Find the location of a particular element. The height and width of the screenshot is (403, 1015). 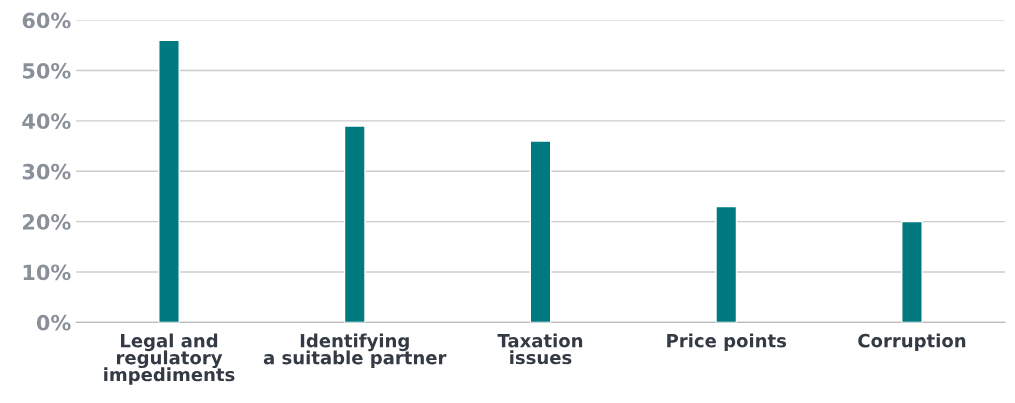

x-tick-label: Identifying a suitable partner is located at coordinates (355, 350).